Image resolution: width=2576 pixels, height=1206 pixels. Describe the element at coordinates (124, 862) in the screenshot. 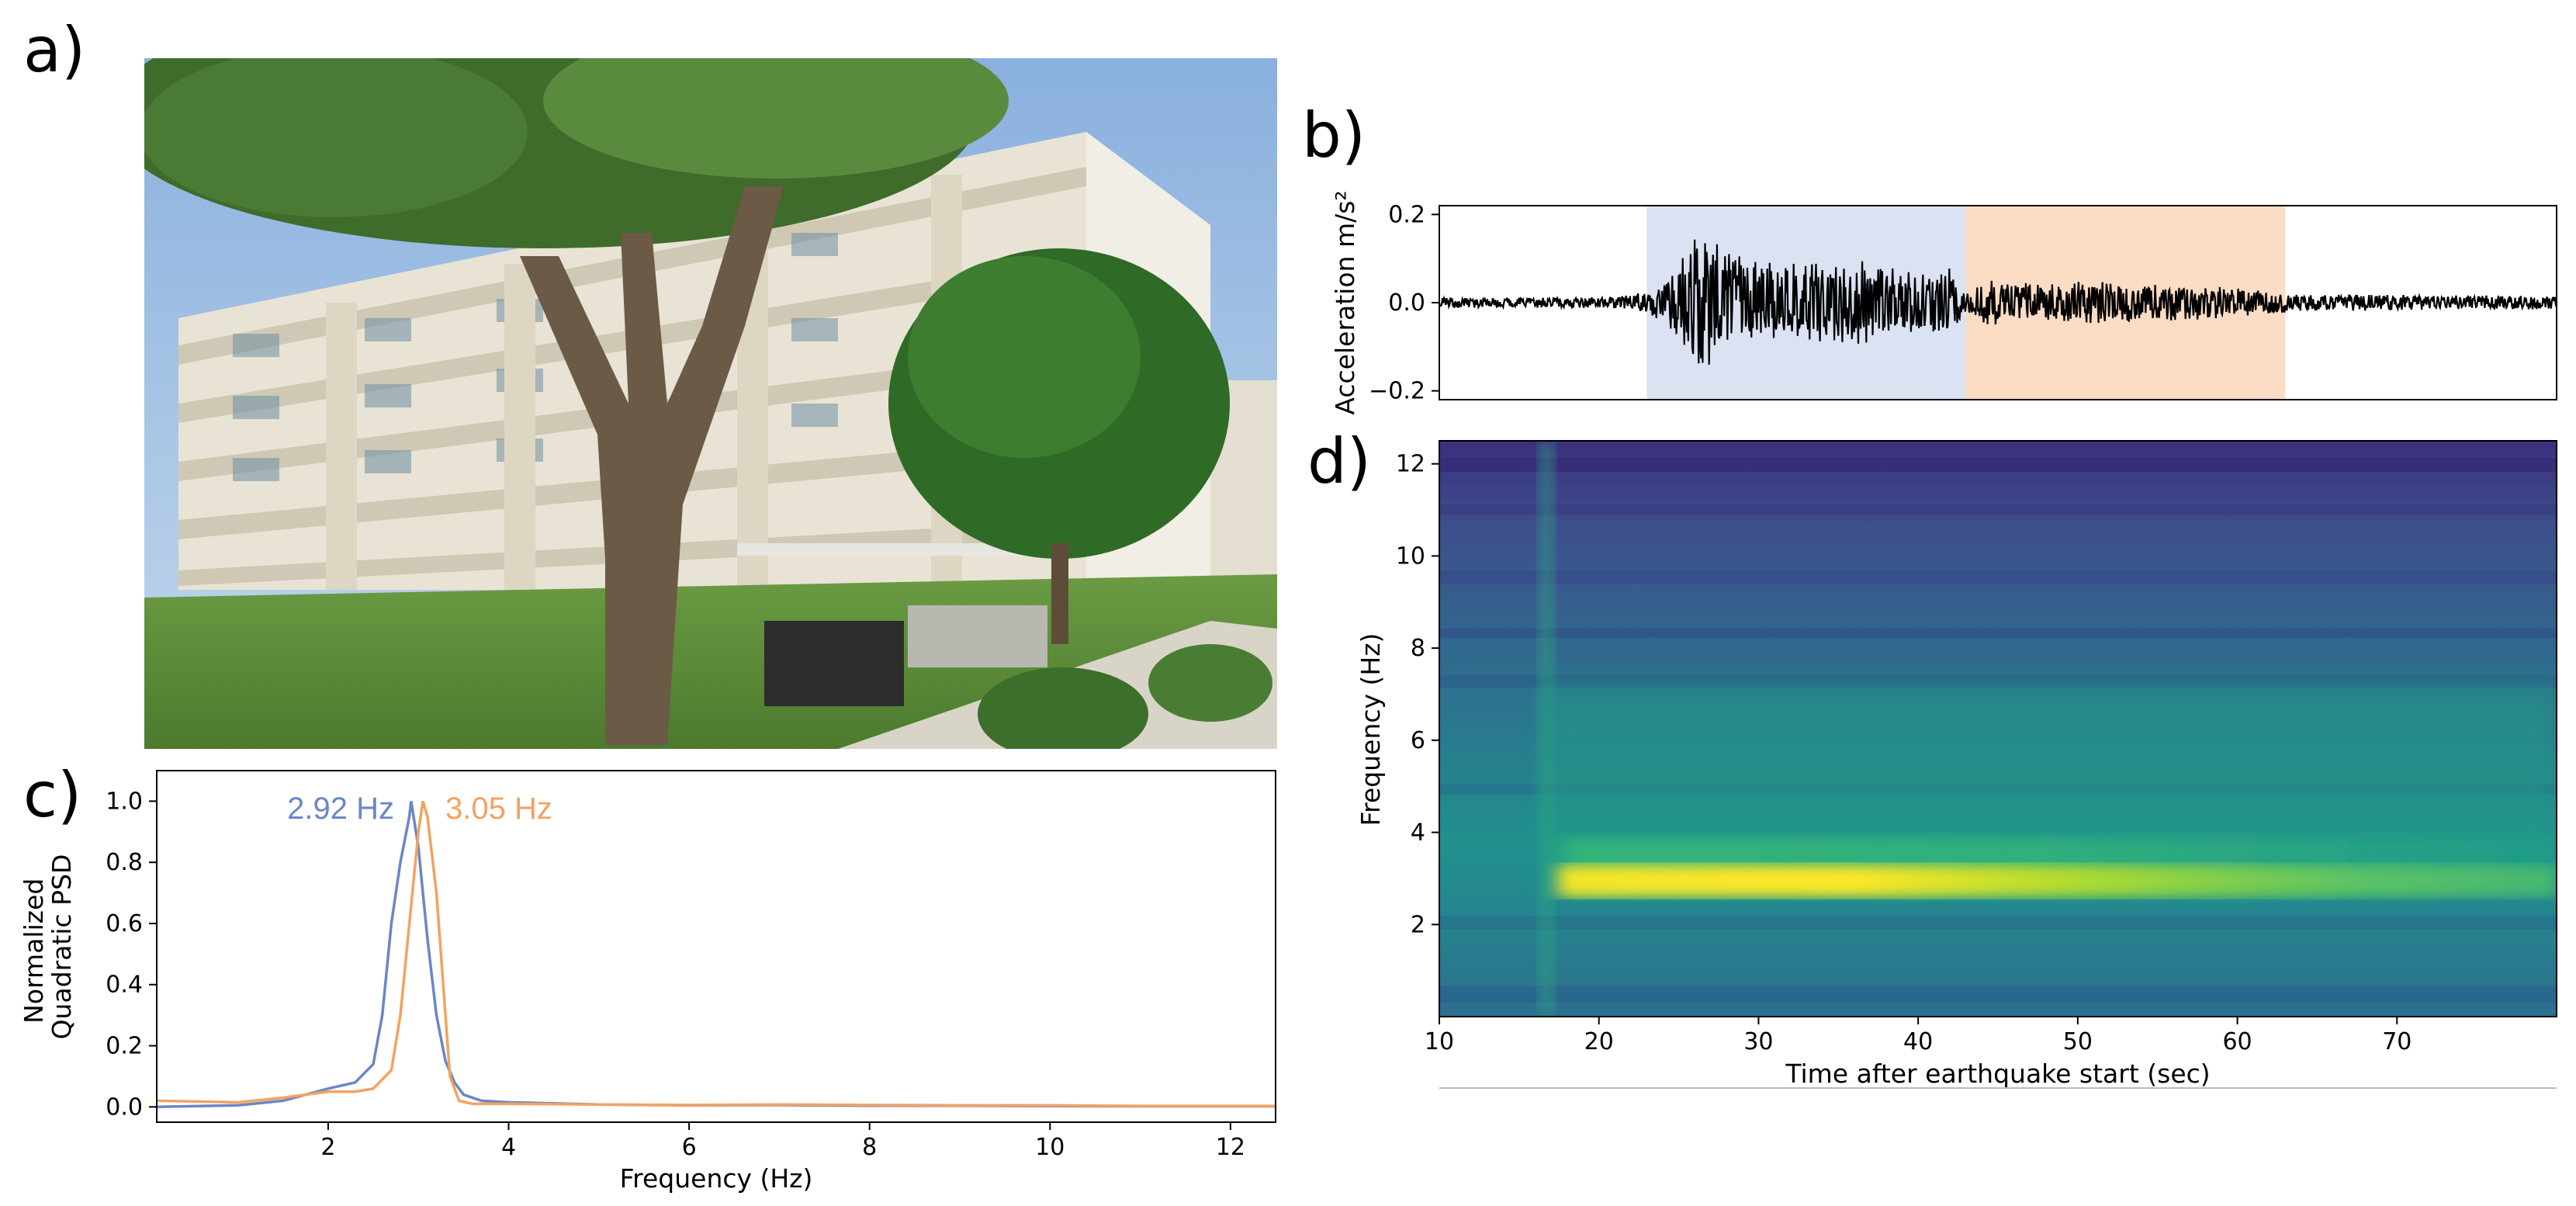

I see `panel-c-y-tick-label: 0.8` at that location.